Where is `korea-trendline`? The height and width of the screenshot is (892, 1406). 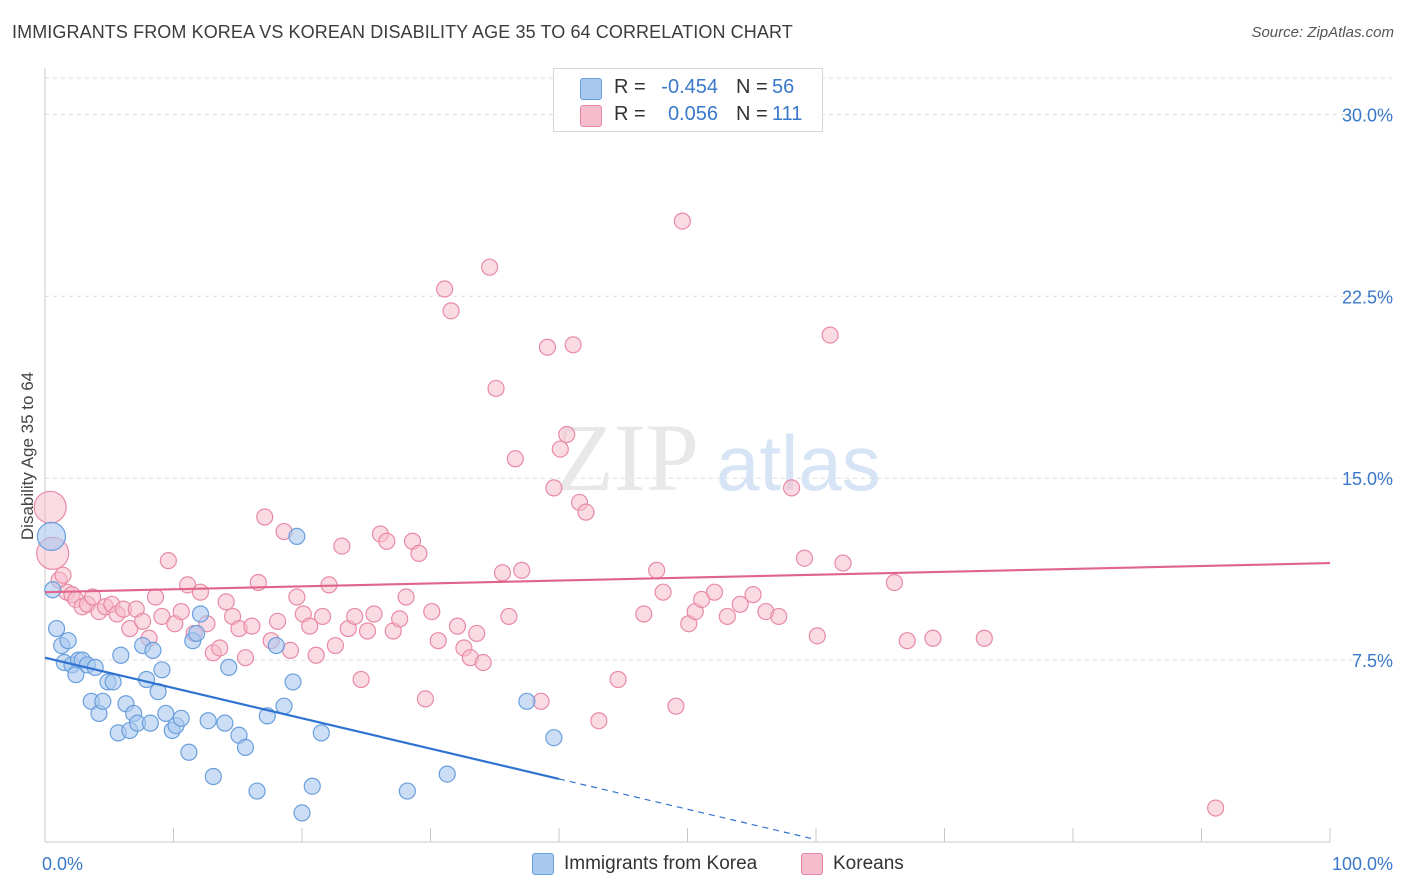 korea-trendline is located at coordinates (302, 718).